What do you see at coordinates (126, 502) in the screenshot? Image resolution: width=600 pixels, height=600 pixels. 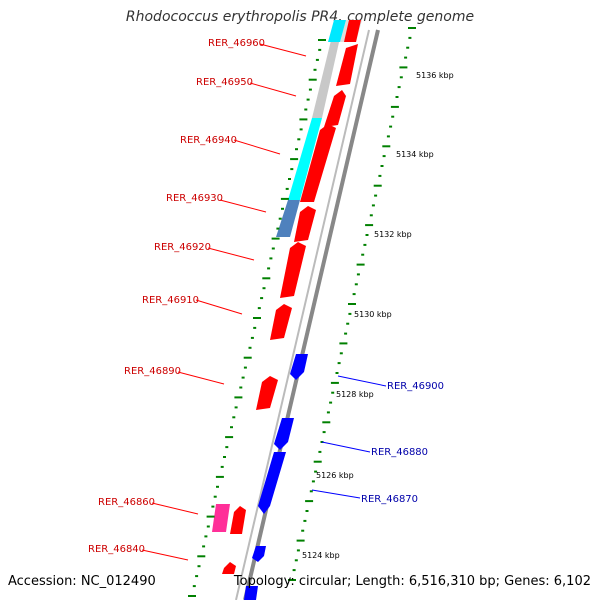 I see `gene-label: RER_46860` at bounding box center [126, 502].